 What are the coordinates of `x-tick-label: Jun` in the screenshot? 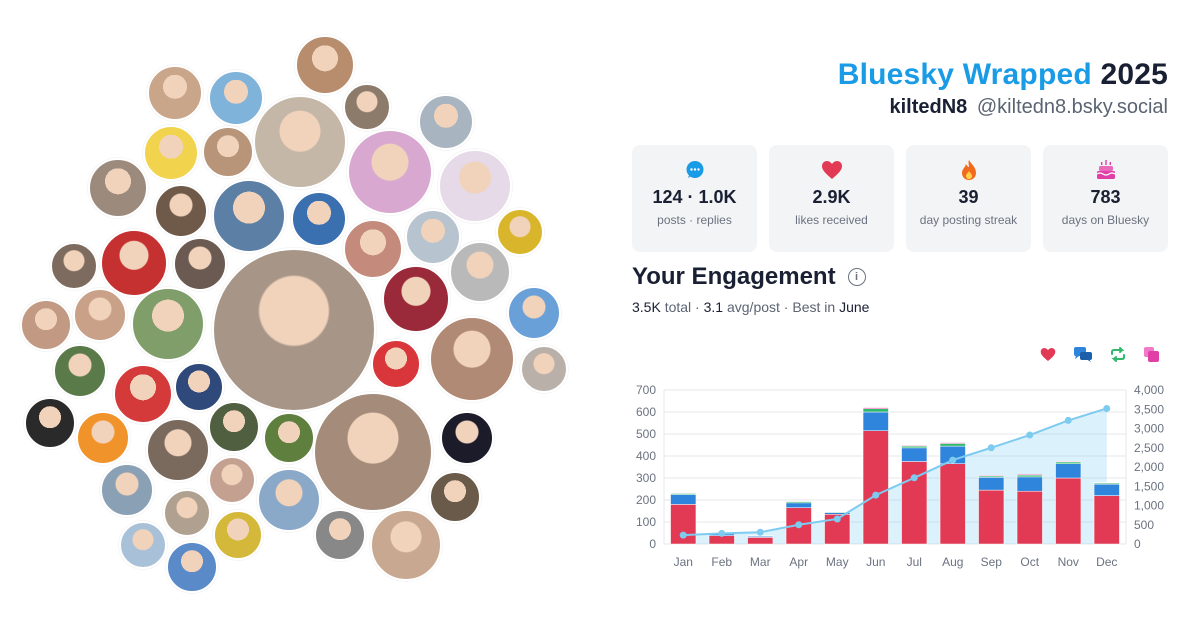 It's located at (875, 562).